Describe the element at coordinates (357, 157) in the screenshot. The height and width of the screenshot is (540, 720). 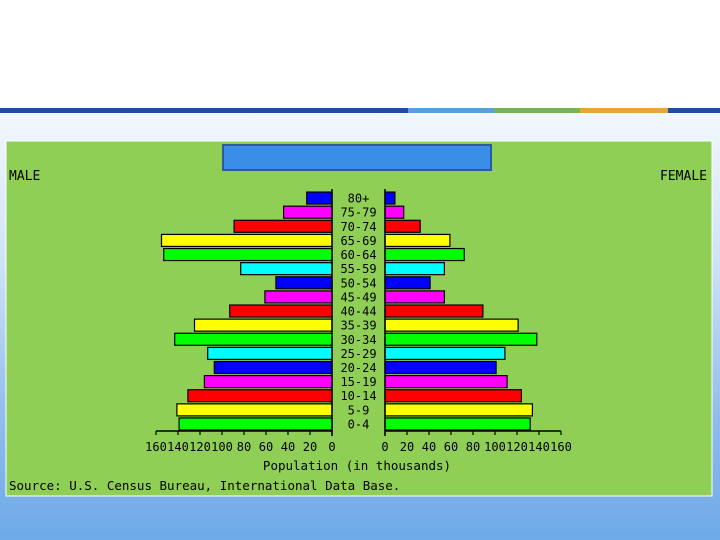
I see `chart-title-box` at that location.